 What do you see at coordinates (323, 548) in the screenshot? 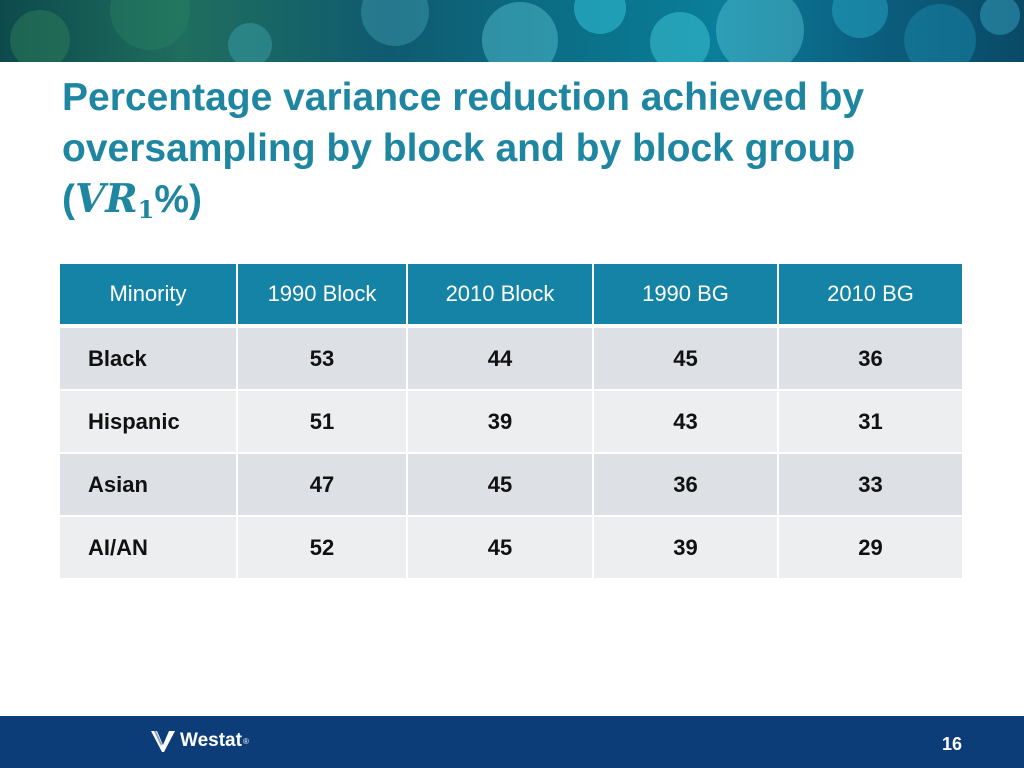
I see `table-cell: 52` at bounding box center [323, 548].